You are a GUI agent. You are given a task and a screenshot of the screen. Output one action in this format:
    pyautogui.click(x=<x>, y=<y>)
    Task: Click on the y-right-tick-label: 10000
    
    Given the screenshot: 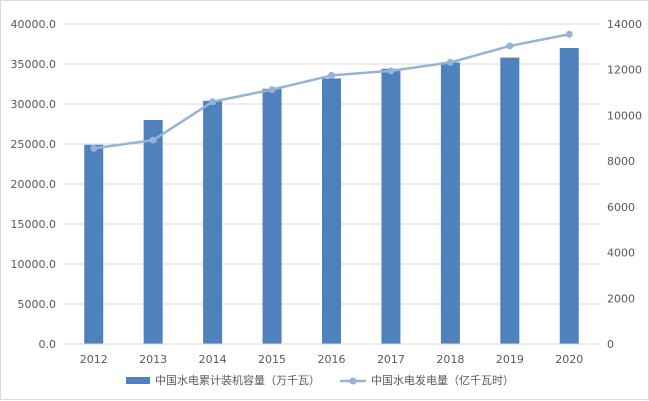 What is the action you would take?
    pyautogui.click(x=624, y=115)
    